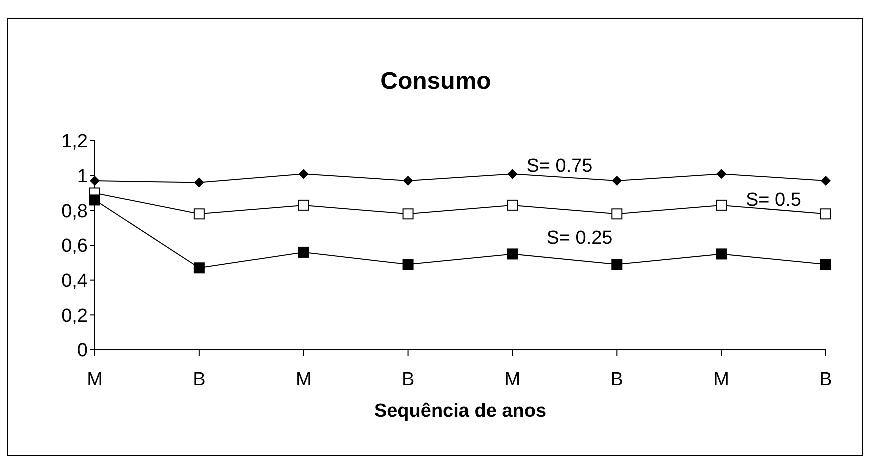 The image size is (872, 465). Describe the element at coordinates (75, 211) in the screenshot. I see `y-tick-label: 0,8` at that location.